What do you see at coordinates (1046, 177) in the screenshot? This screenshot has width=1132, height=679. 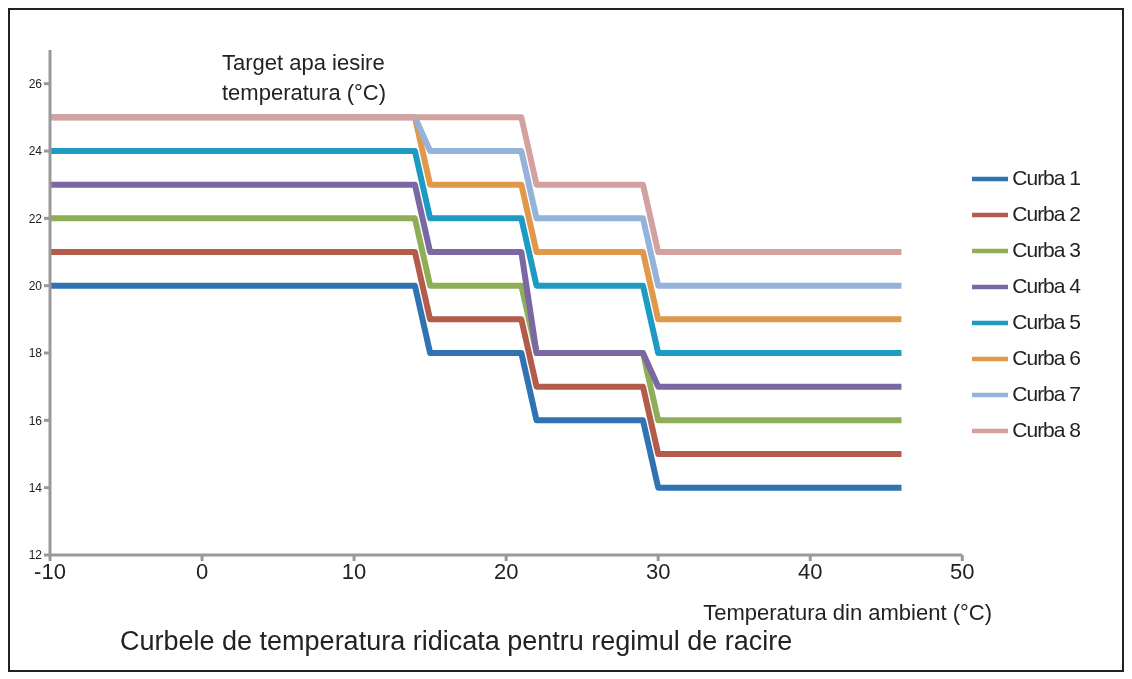 I see `legend-label: Curba 1` at bounding box center [1046, 177].